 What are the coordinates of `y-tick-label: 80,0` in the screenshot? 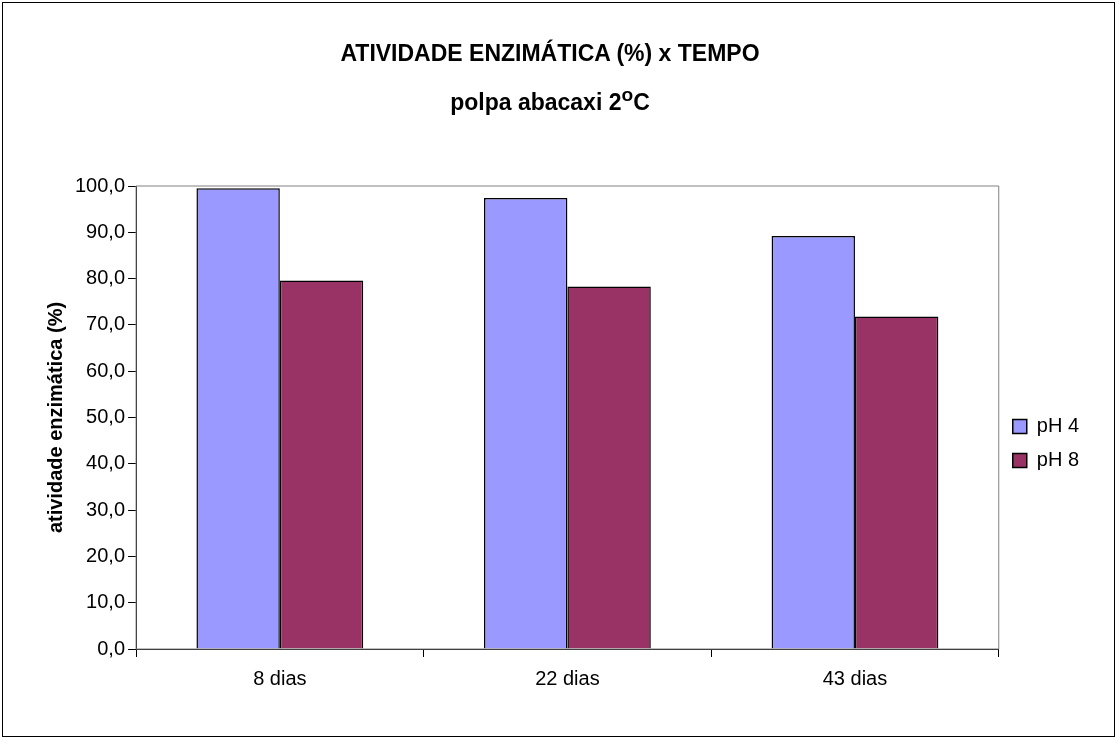 It's located at (106, 277).